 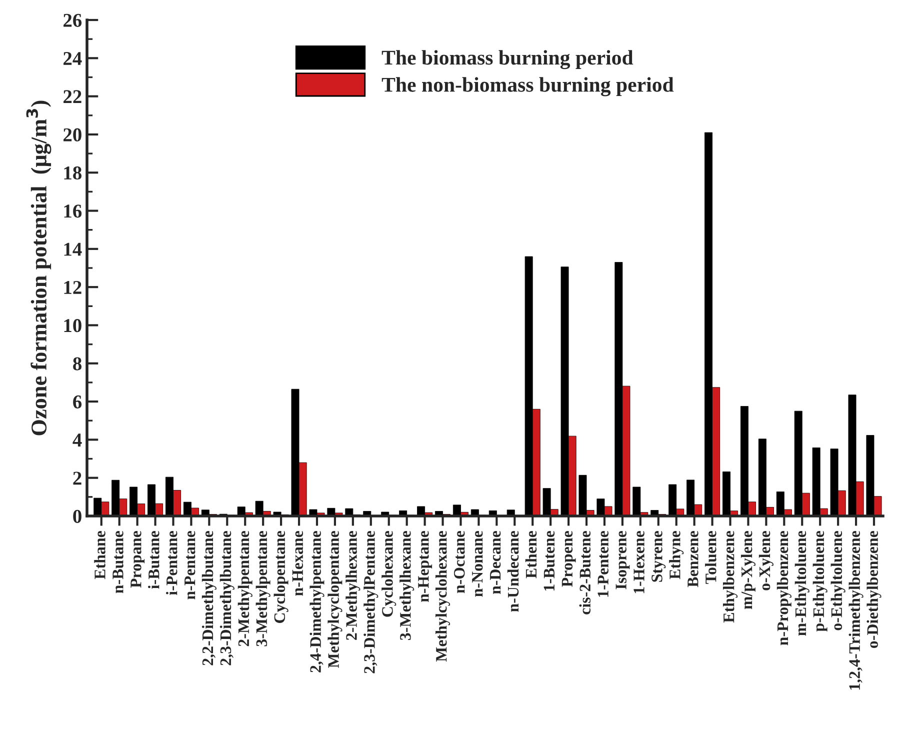 What do you see at coordinates (623, 560) in the screenshot?
I see `x-tick-label: Isoprene` at bounding box center [623, 560].